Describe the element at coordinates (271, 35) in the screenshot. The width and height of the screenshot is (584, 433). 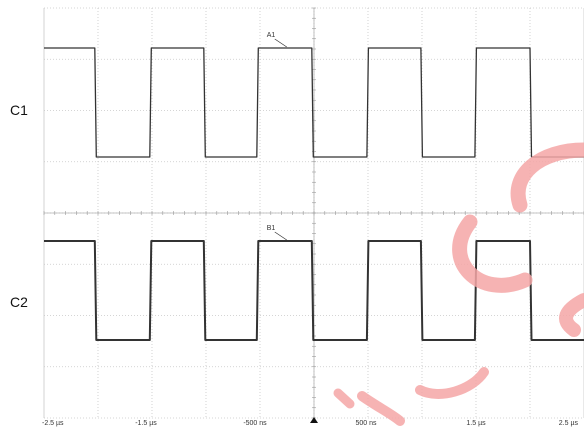
I see `marker-label-c1: A1` at that location.